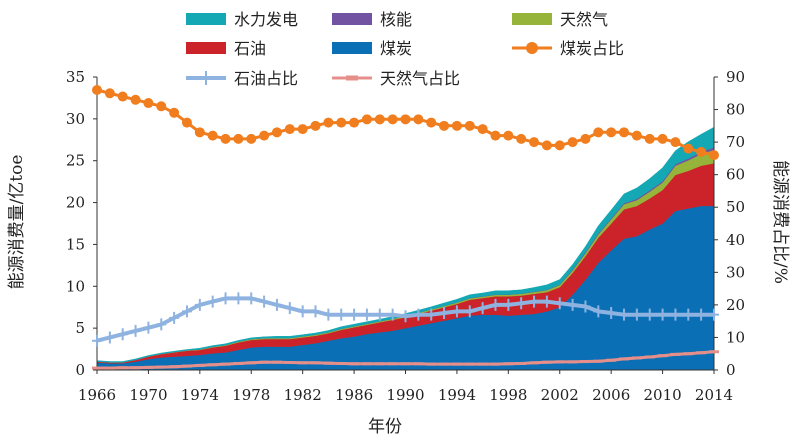  Describe the element at coordinates (80, 370) in the screenshot. I see `y-left-tick-label: 0` at that location.